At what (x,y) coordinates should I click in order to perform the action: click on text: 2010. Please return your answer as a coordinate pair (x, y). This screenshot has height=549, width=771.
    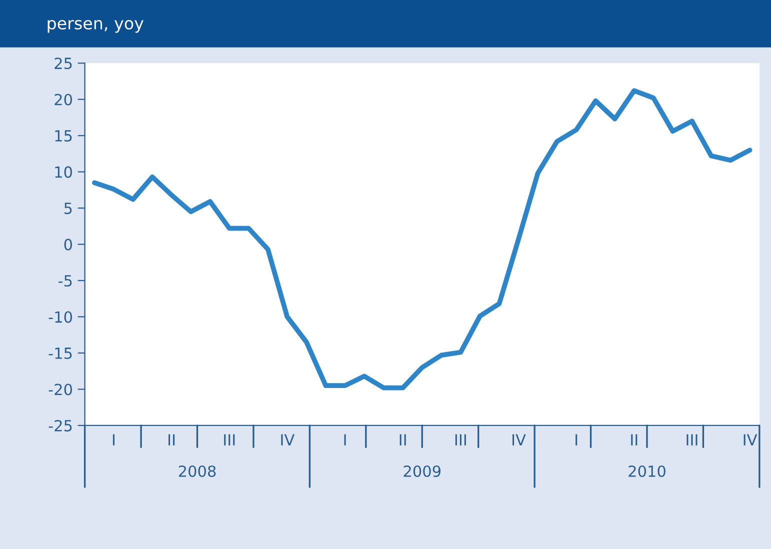
    Looking at the image, I should click on (647, 471).